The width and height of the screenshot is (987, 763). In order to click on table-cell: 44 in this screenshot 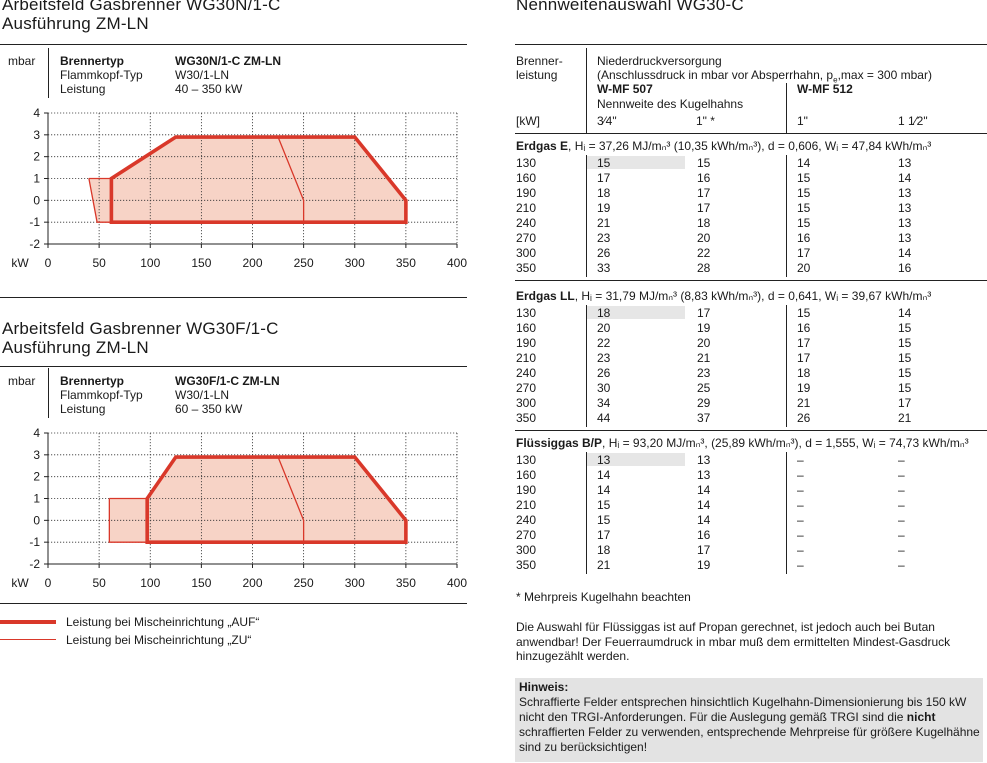, I will do `click(604, 418)`.